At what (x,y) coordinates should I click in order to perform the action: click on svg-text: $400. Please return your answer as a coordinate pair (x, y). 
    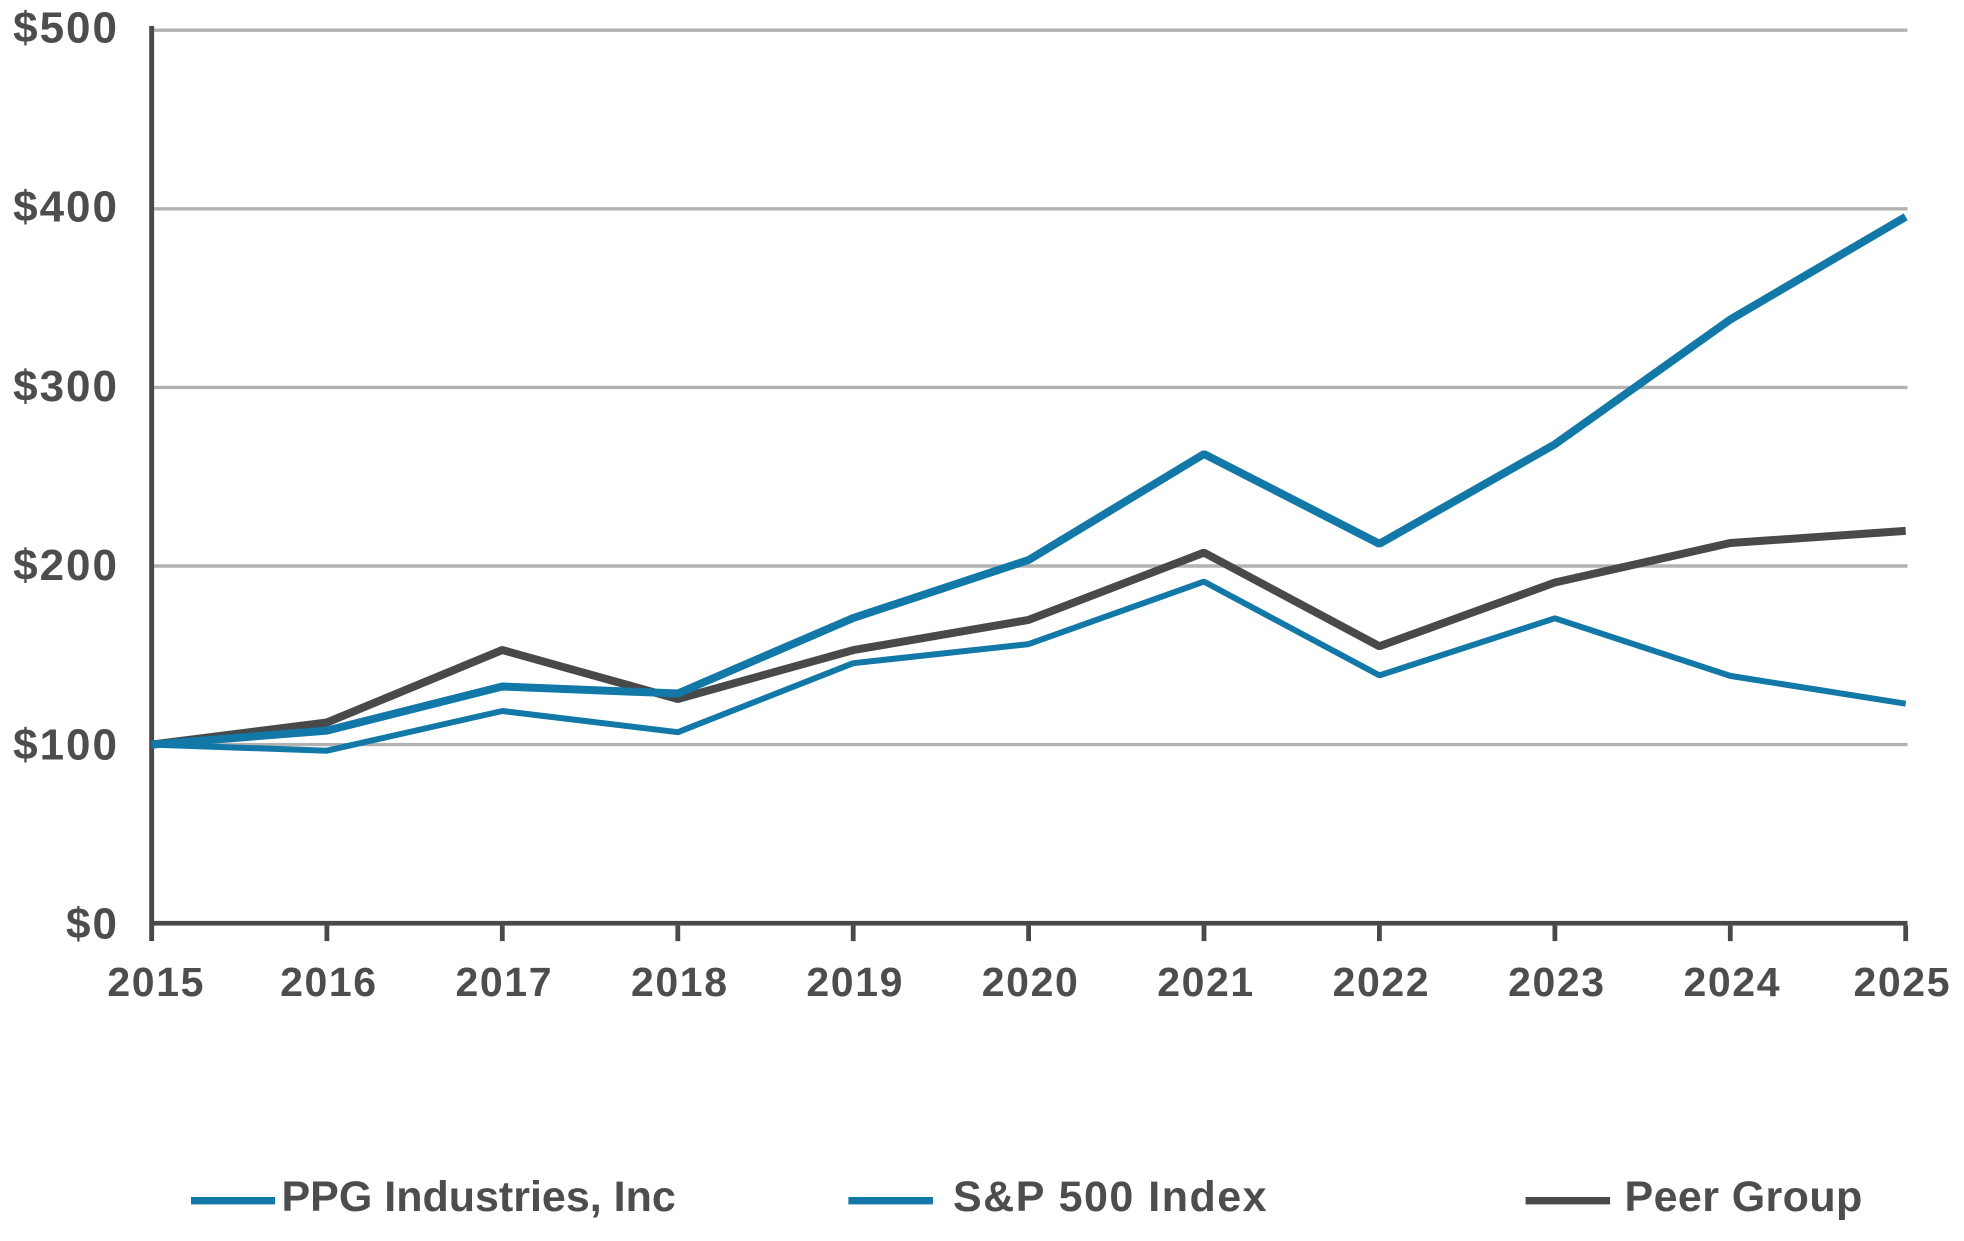
    Looking at the image, I should click on (66, 207).